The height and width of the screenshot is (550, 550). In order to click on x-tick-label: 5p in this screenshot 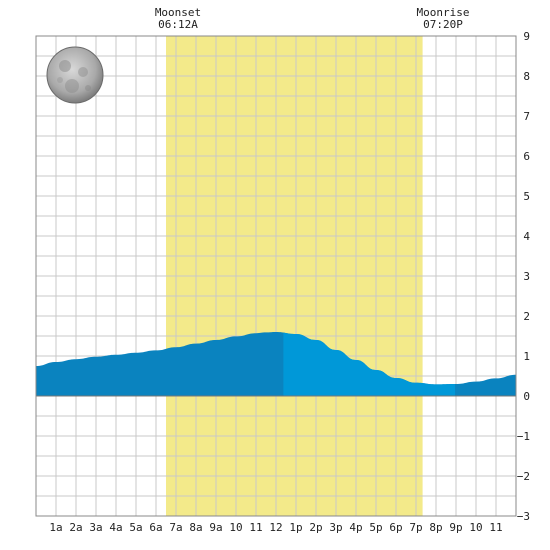, I will do `click(375, 527)`.